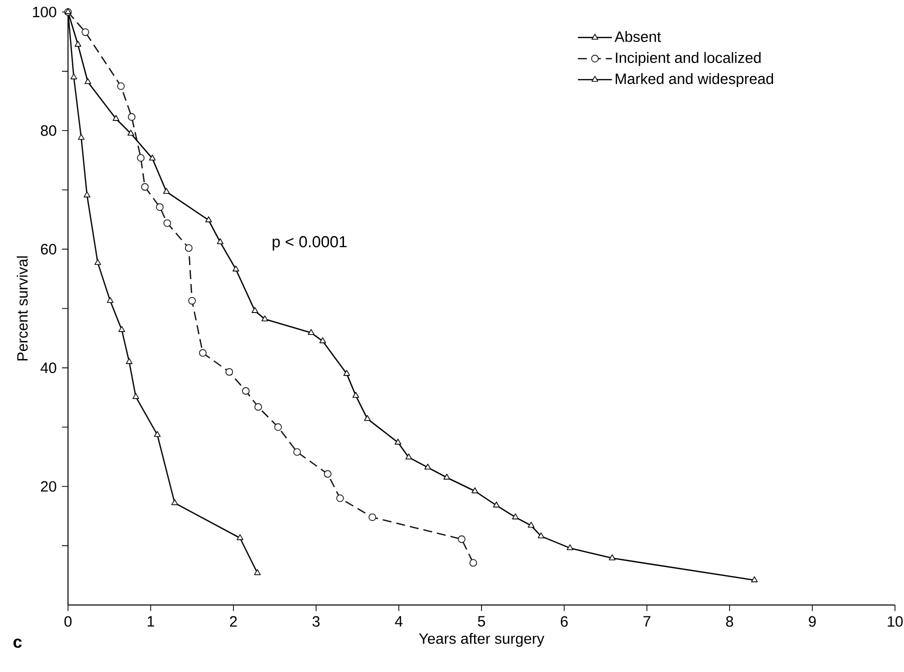 This screenshot has height=672, width=904. Describe the element at coordinates (48, 249) in the screenshot. I see `y-tick-label: 60` at that location.